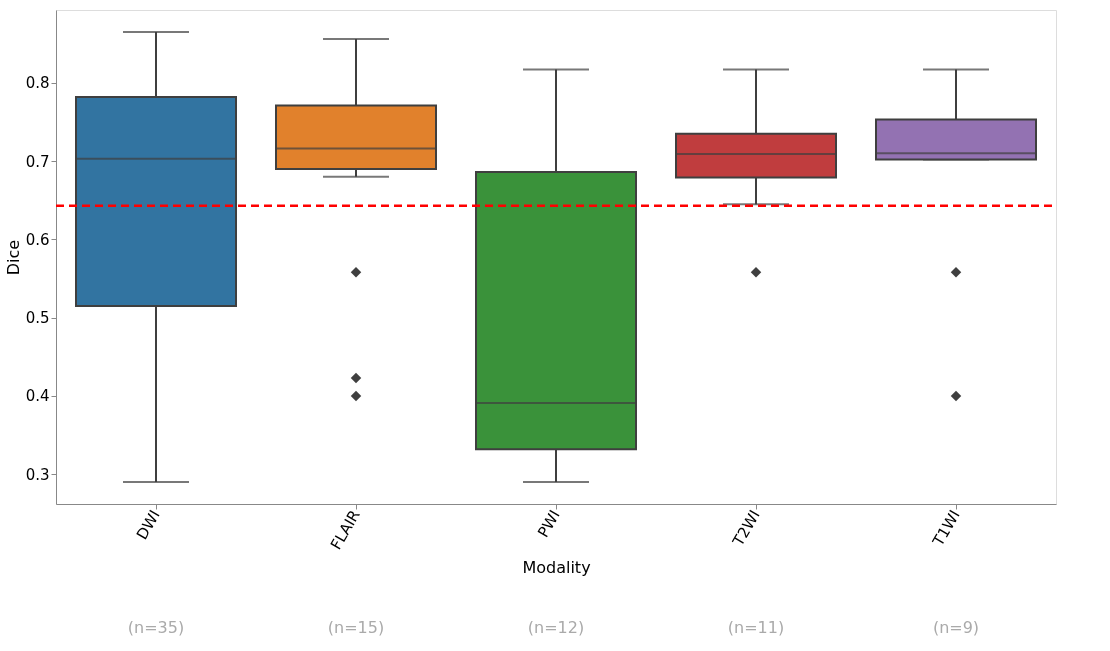  I want to click on y-tick-label: 0.8, so click(37, 83).